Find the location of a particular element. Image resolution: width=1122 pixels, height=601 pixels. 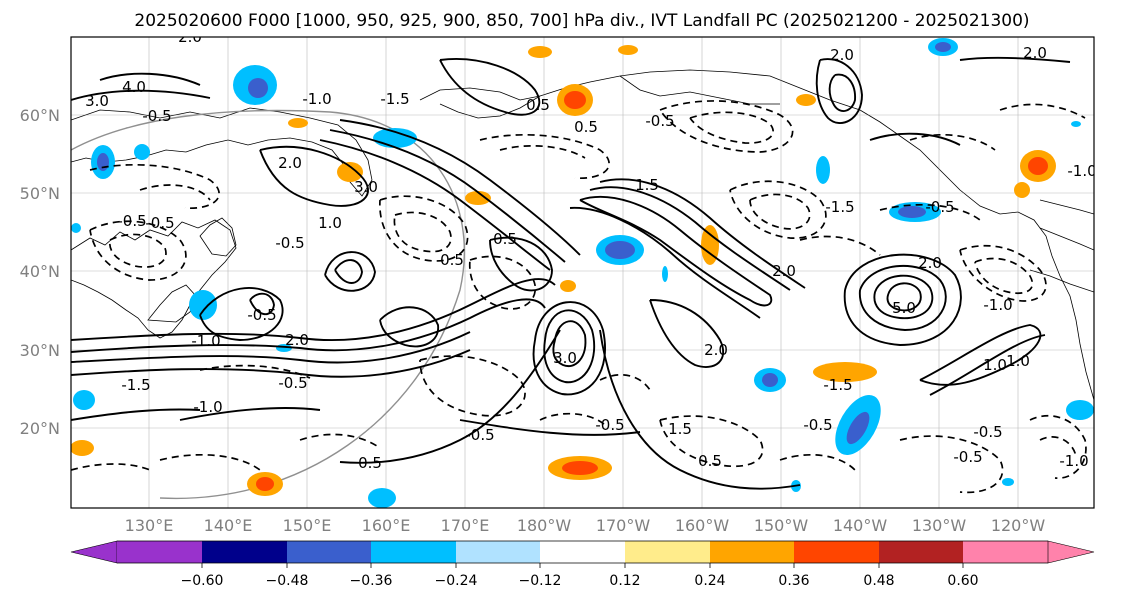

lon-label: 150°E is located at coordinates (307, 525).